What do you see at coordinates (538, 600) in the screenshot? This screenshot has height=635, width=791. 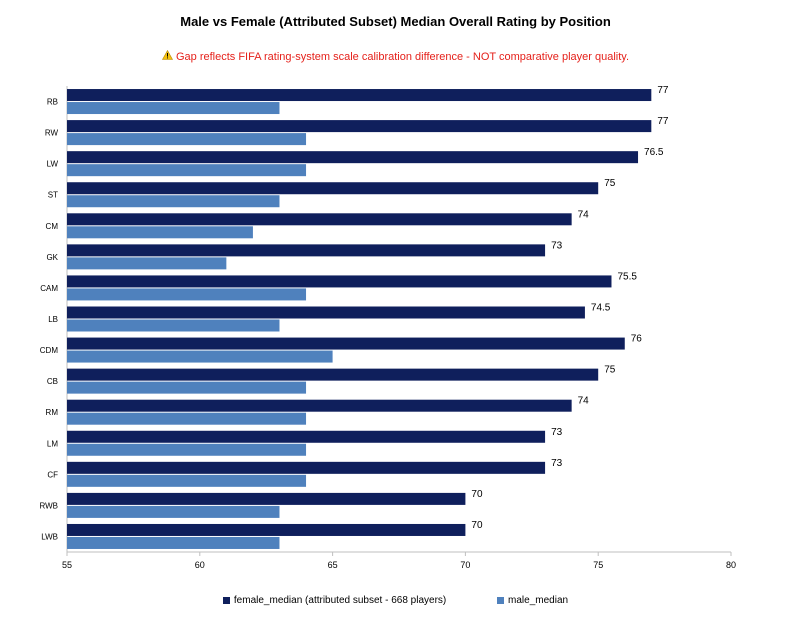 I see `legend-label-male: male_median` at bounding box center [538, 600].